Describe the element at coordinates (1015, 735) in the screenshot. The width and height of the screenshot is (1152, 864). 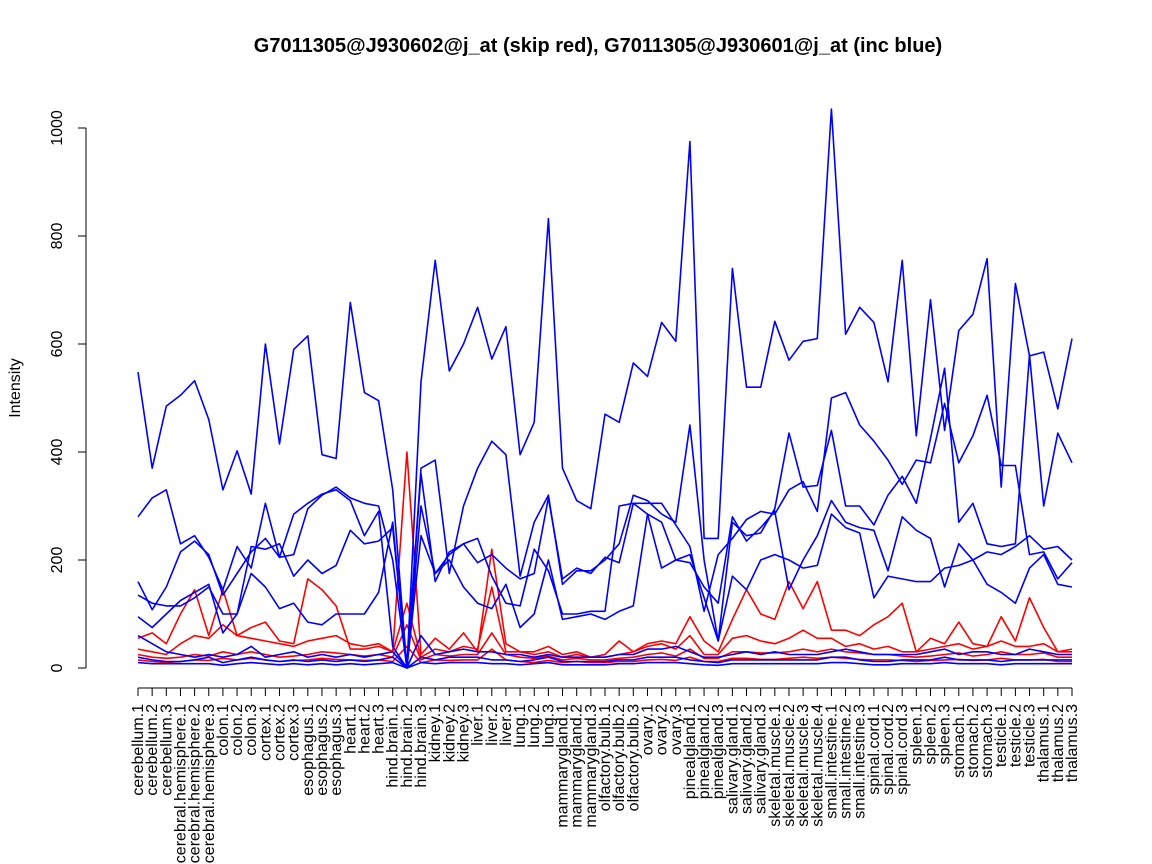
I see `x-tick-label: testicle.2` at that location.